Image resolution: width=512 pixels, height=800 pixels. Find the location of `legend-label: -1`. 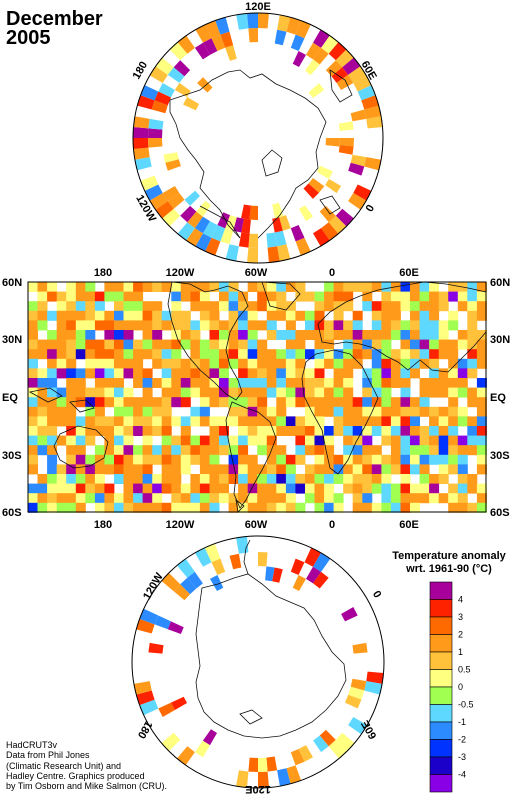

legend-label: -1 is located at coordinates (462, 722).